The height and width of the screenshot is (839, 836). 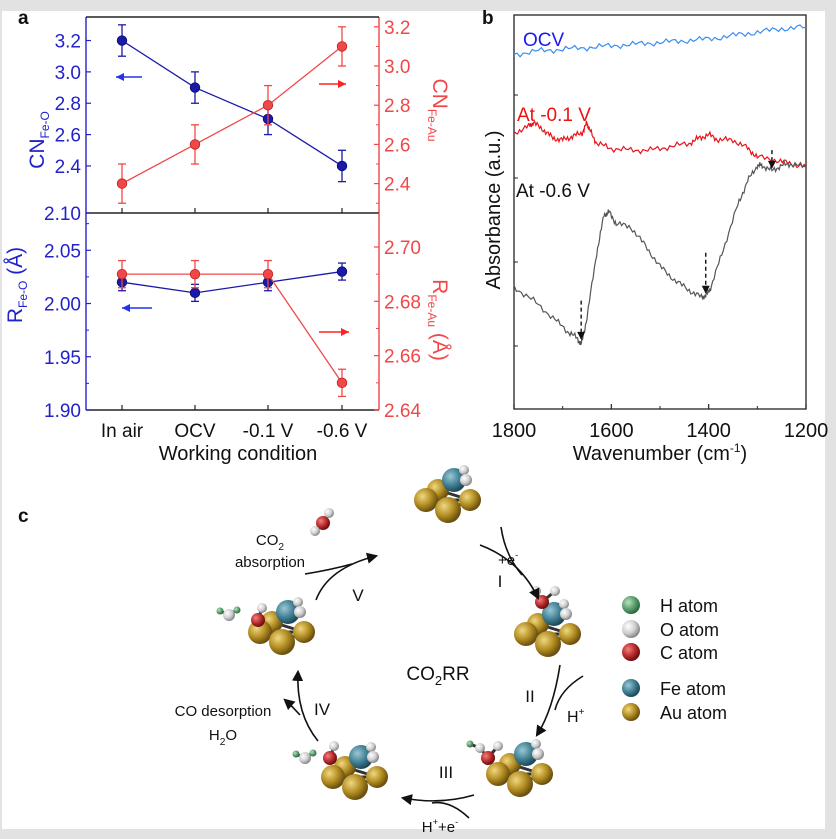 I want to click on ylabel-left-cn-fe-o: CNFe-O, so click(x=39, y=140).